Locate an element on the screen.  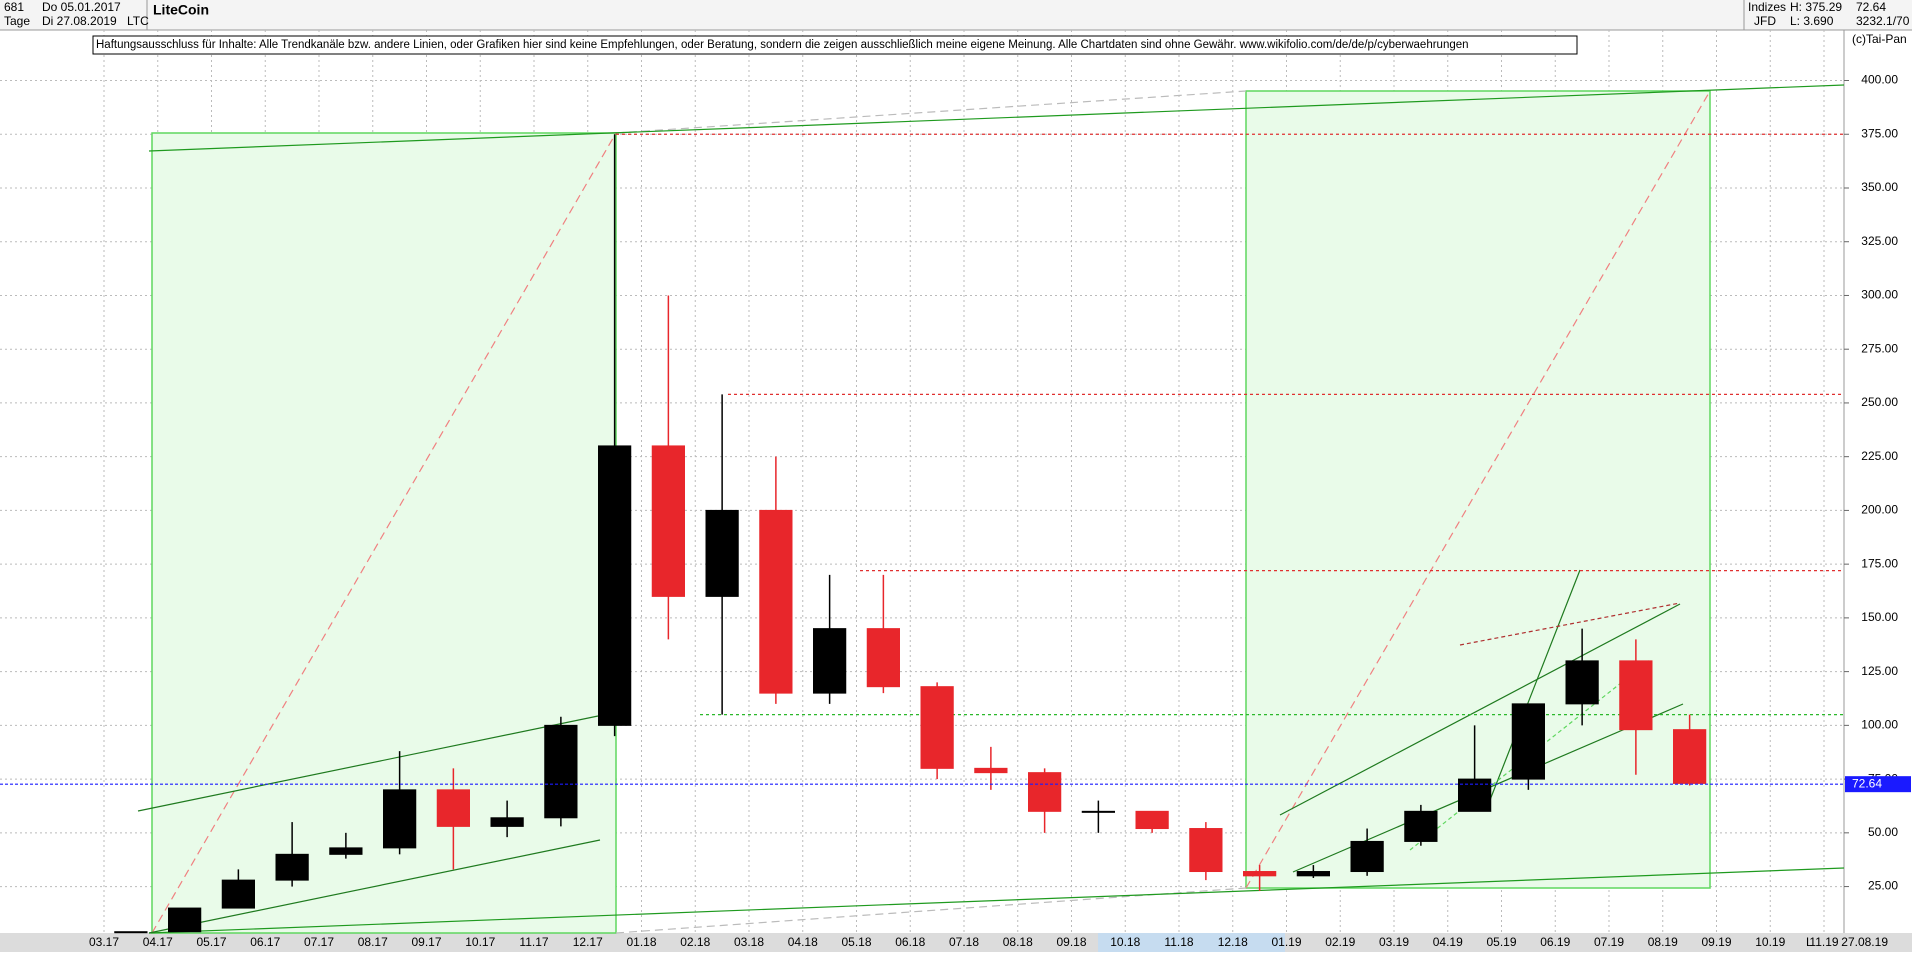
x-tick-label: 07.18 is located at coordinates (964, 942).